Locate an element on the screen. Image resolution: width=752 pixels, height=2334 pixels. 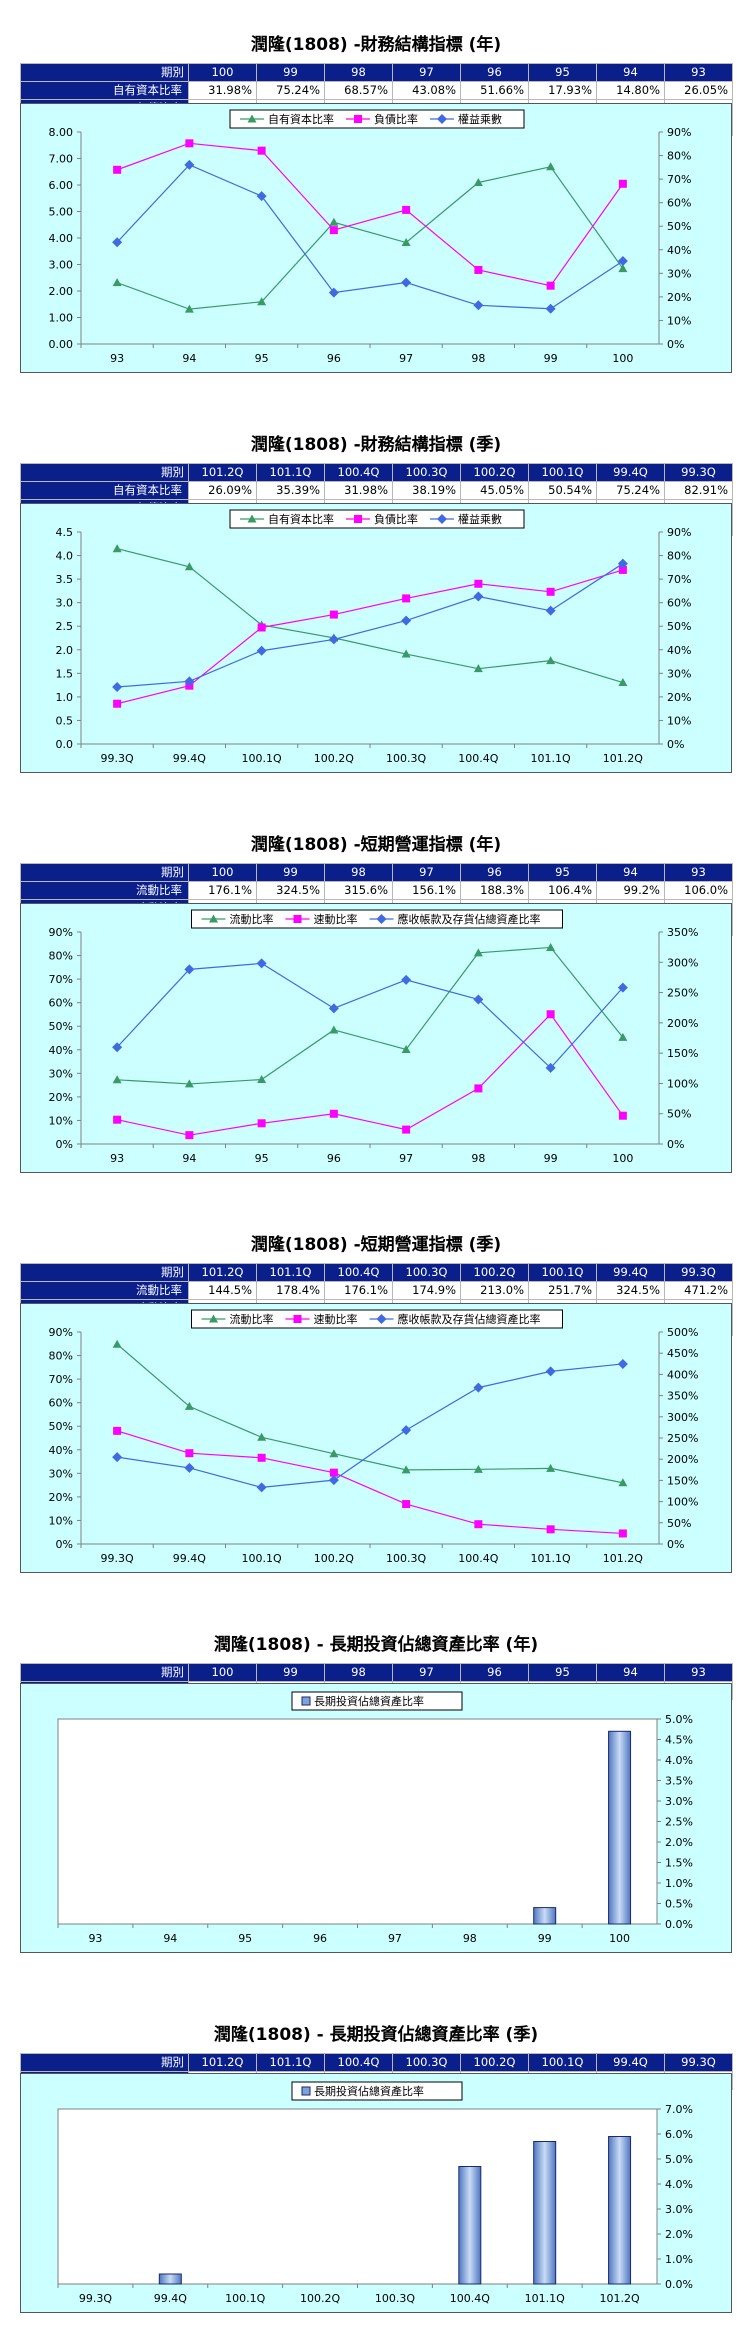
table-cell: 14.80% is located at coordinates (630, 90).